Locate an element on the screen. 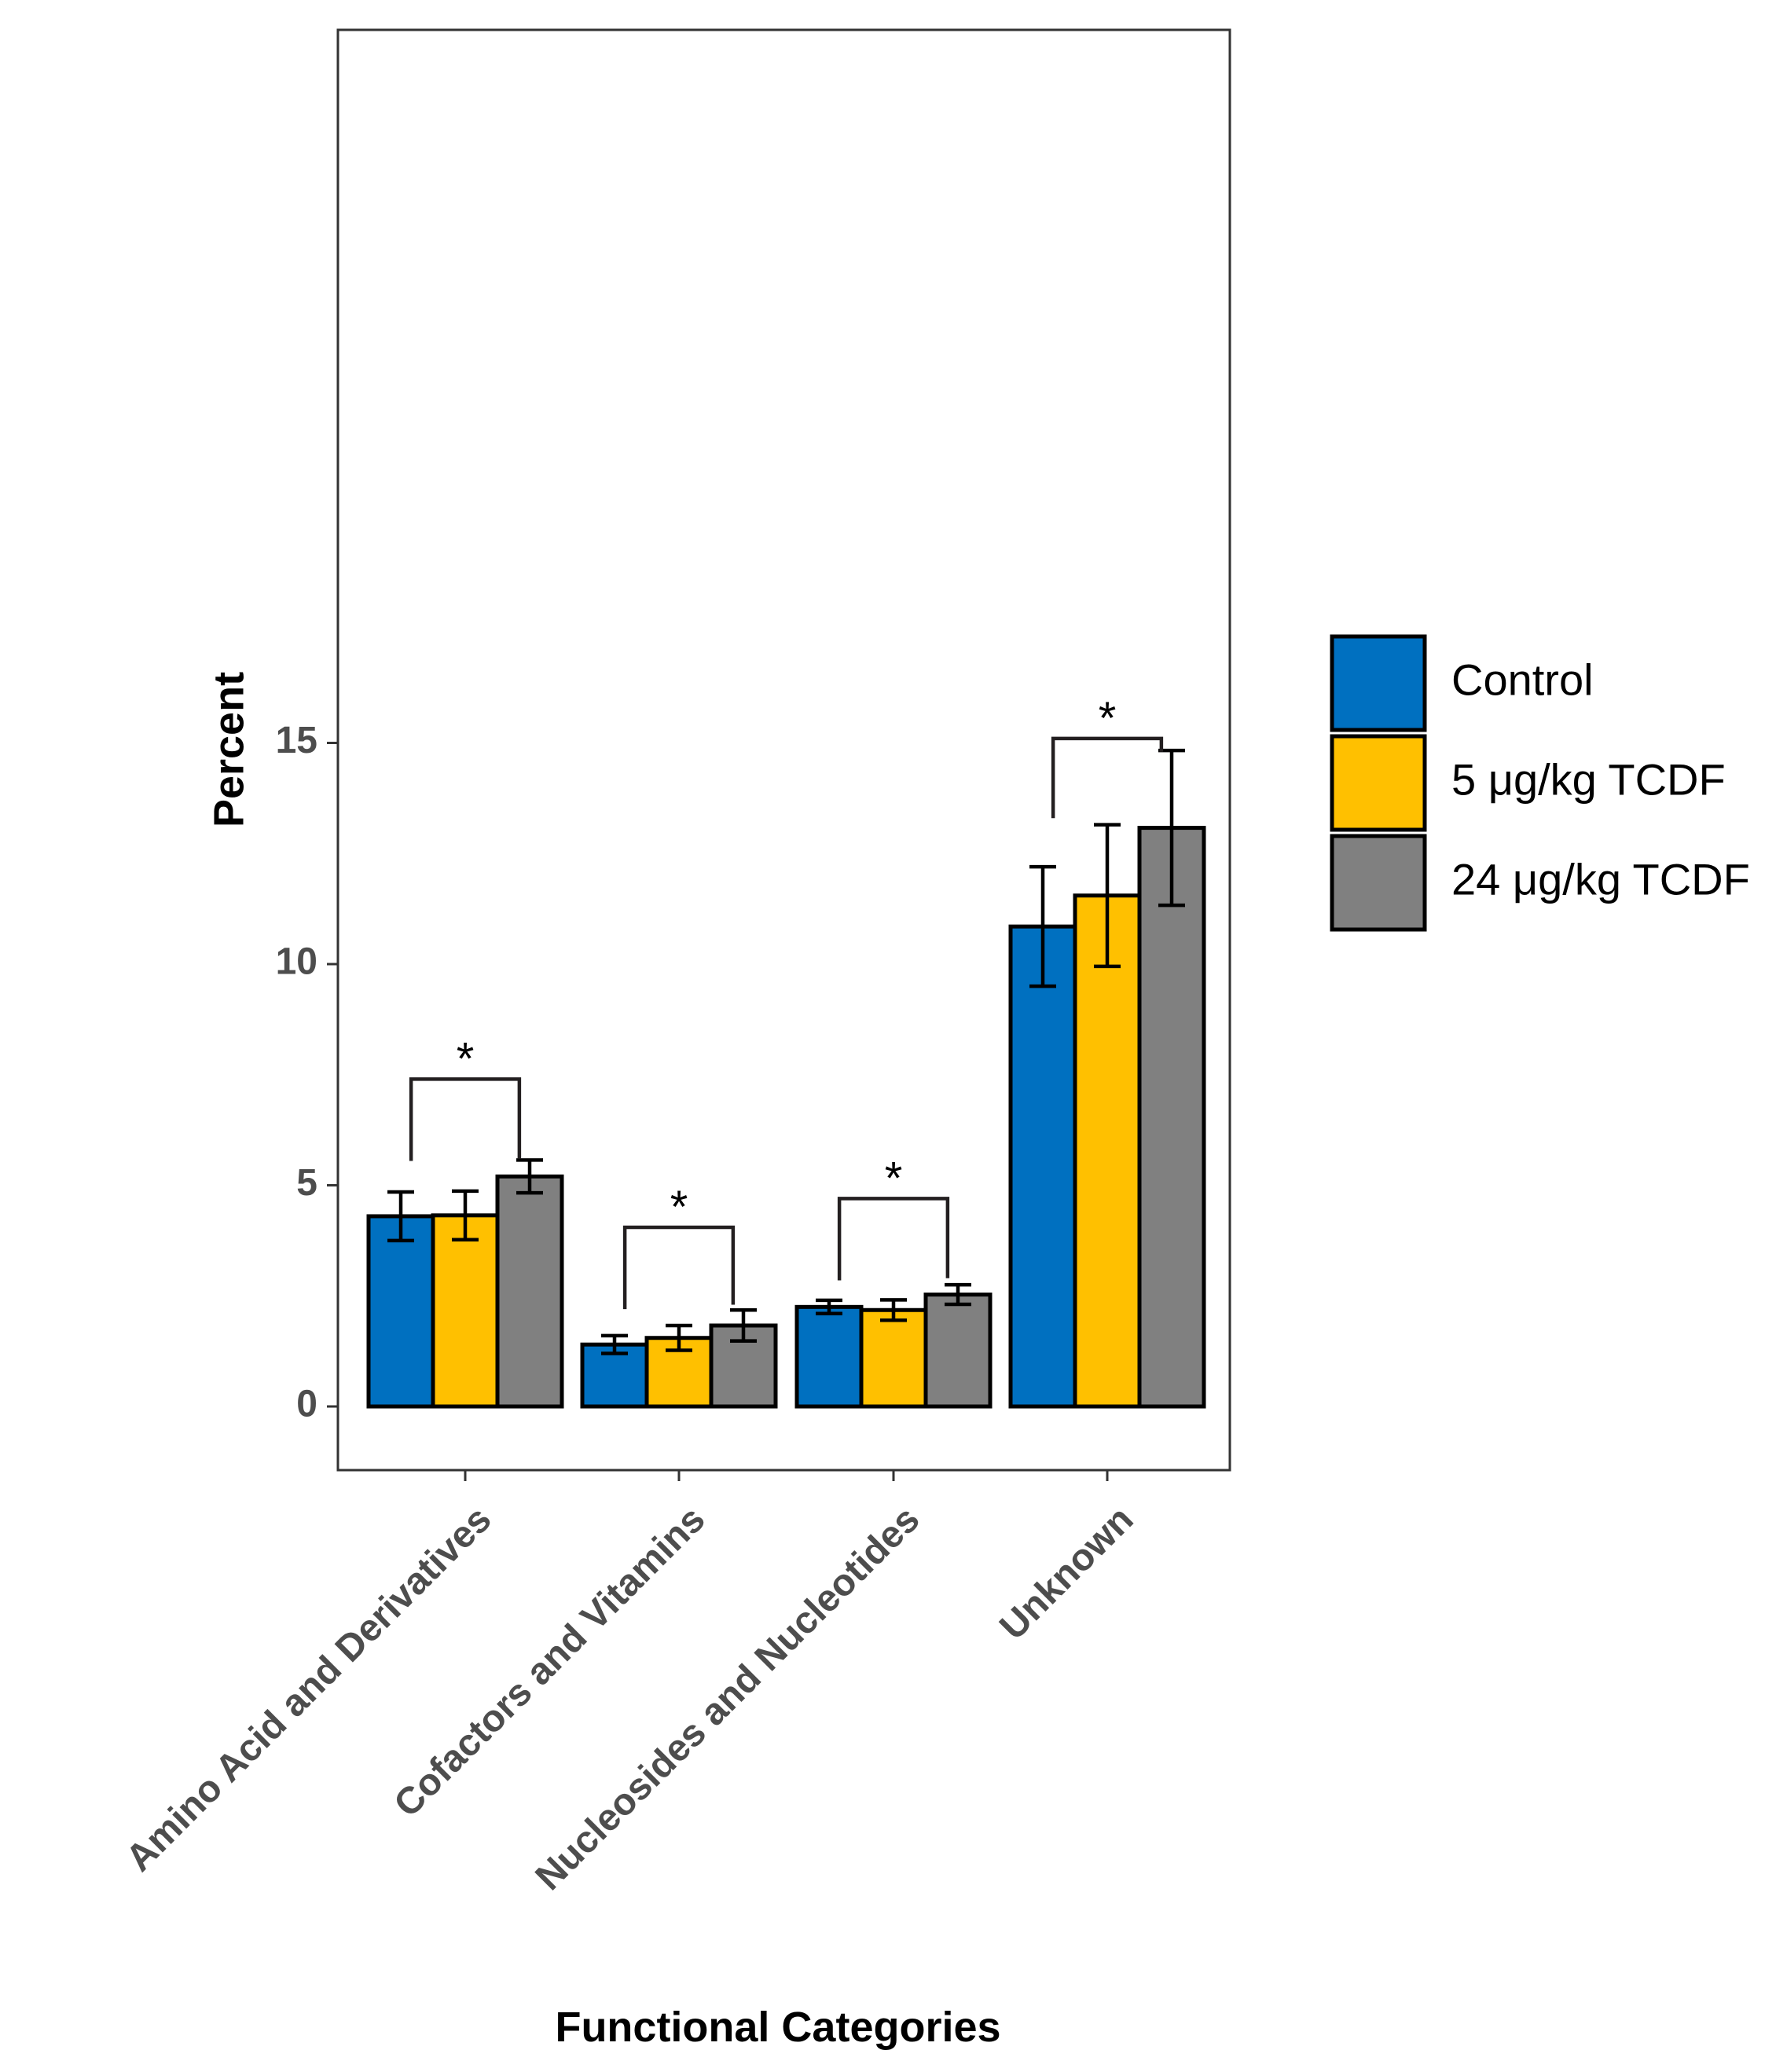 This screenshot has width=1787, height=2072. x-tick-label: Unknown is located at coordinates (1066, 1573).